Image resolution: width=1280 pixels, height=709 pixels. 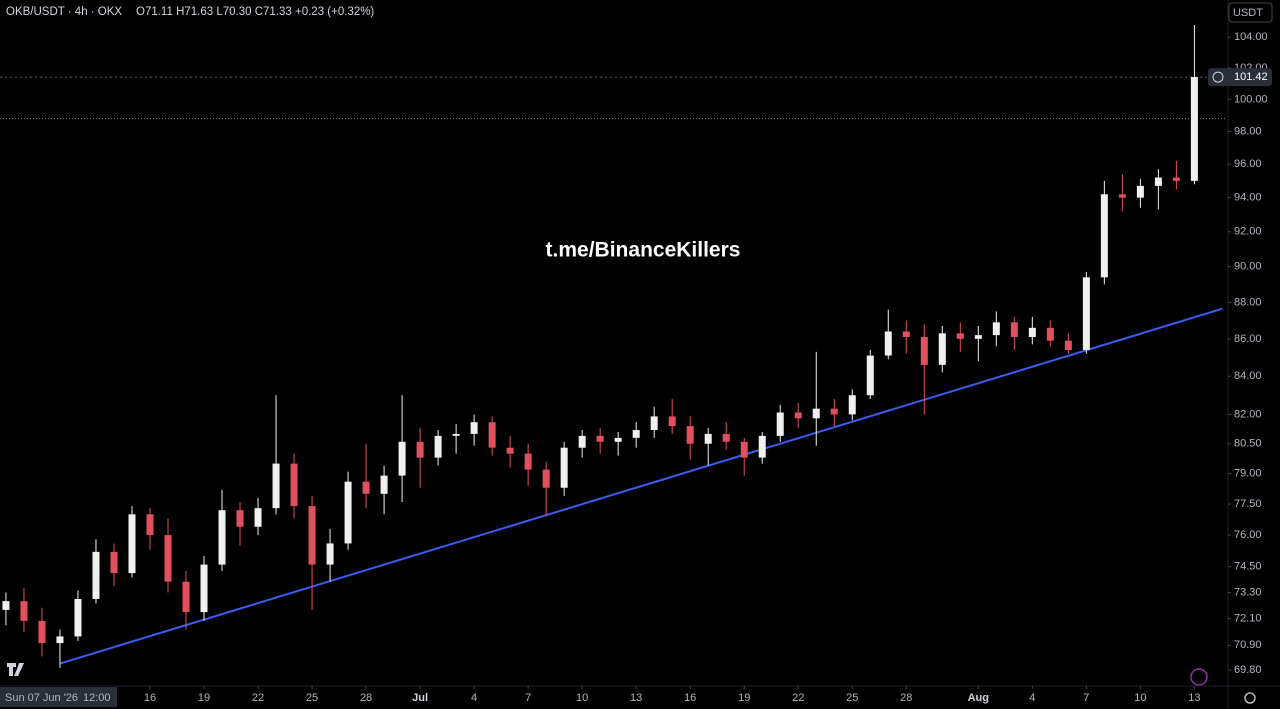 What do you see at coordinates (1248, 619) in the screenshot?
I see `y-tick-label: 72.10` at bounding box center [1248, 619].